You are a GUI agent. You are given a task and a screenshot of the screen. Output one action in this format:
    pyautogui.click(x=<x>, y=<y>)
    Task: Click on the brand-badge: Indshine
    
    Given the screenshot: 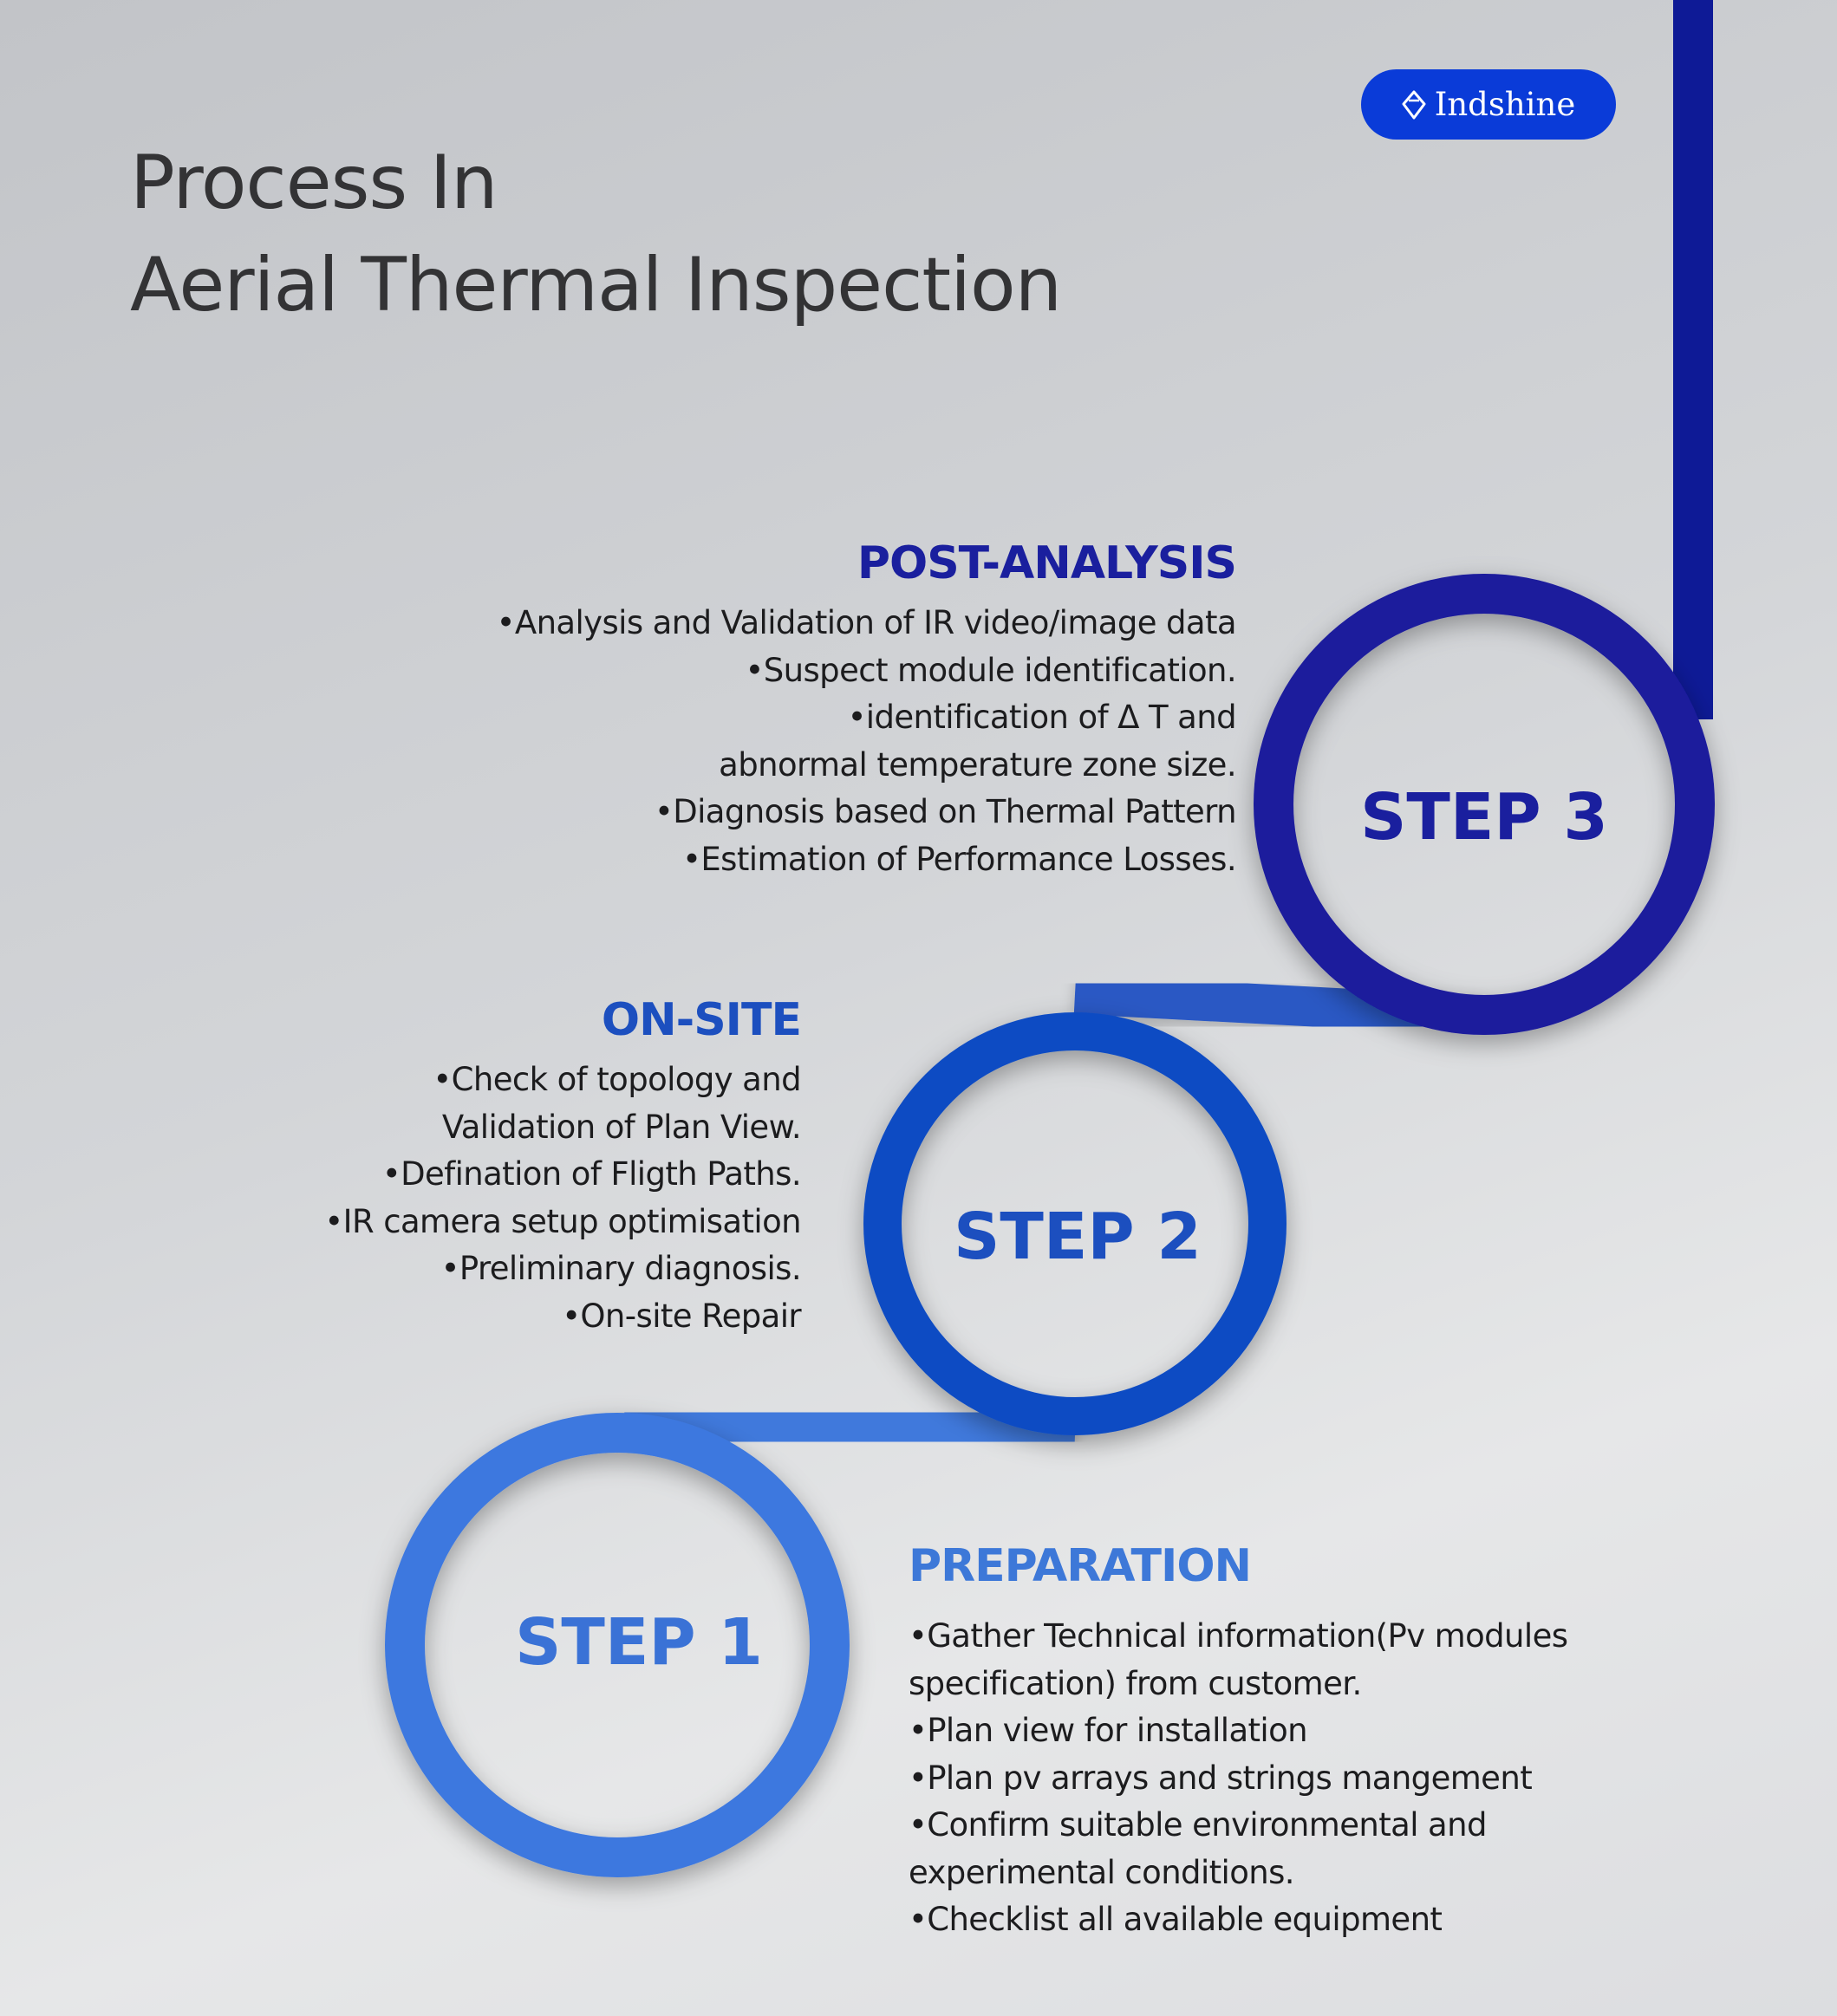 What is the action you would take?
    pyautogui.click(x=1488, y=104)
    